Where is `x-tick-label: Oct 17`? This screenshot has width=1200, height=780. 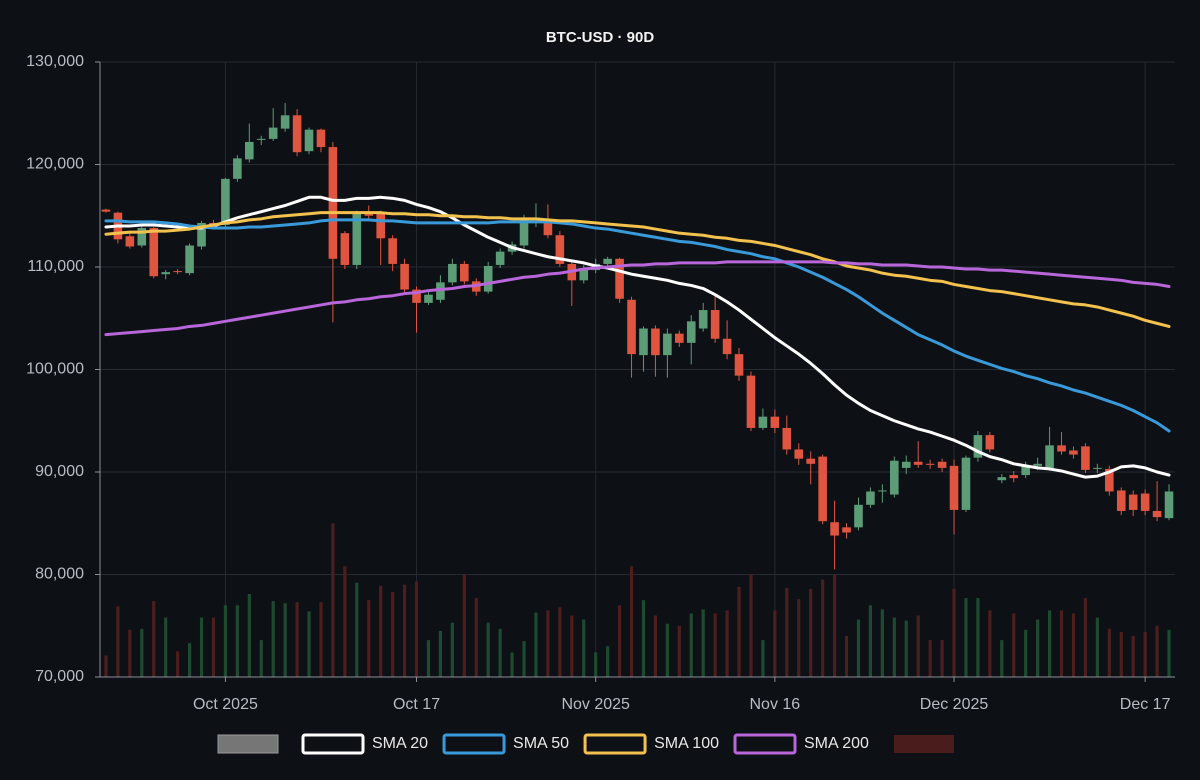 x-tick-label: Oct 17 is located at coordinates (416, 704).